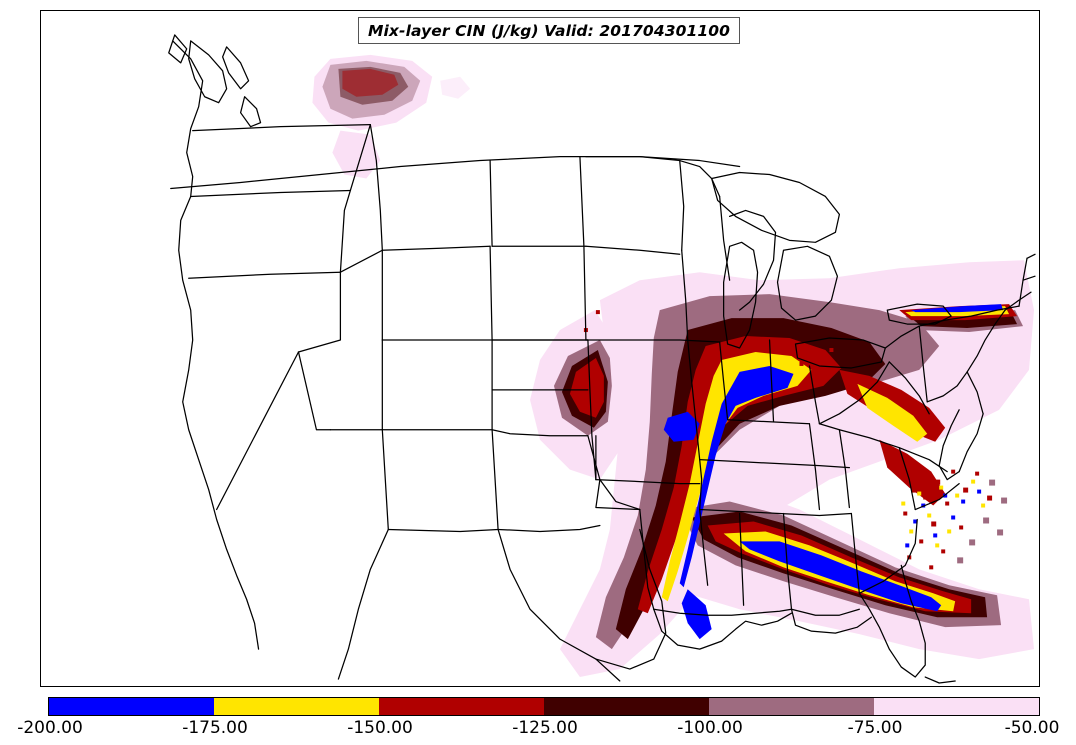 This screenshot has width=1076, height=745. What do you see at coordinates (545, 728) in the screenshot?
I see `colorbar-tick-3: -125.00` at bounding box center [545, 728].